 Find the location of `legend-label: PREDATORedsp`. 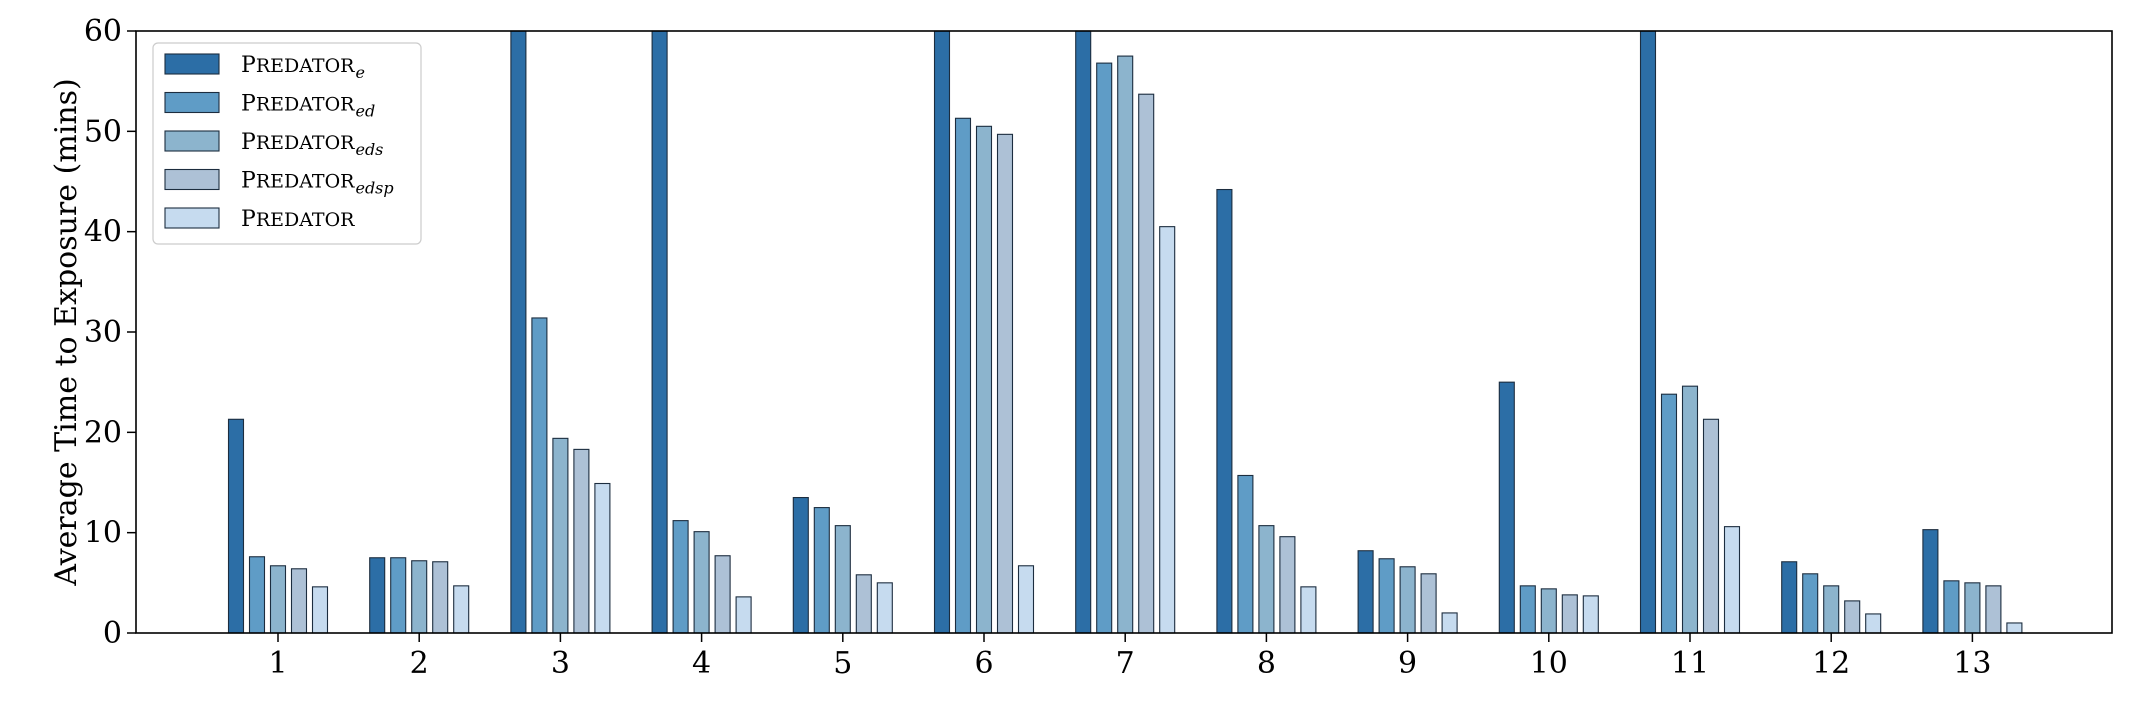

legend-label: PREDATORedsp is located at coordinates (317, 183).